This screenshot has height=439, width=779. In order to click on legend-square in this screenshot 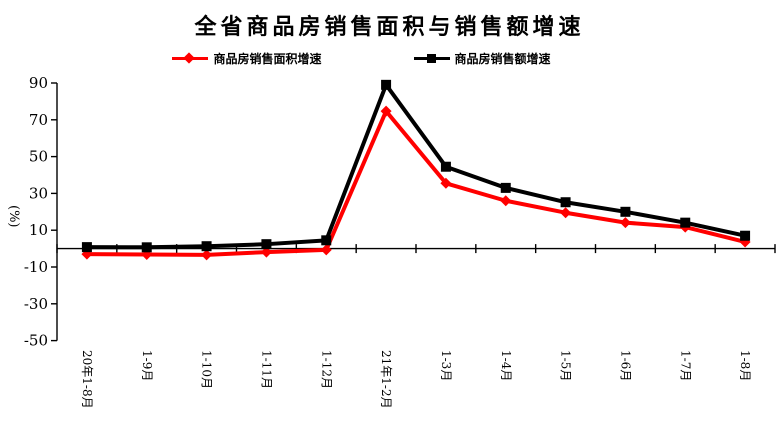, I will do `click(431, 58)`.